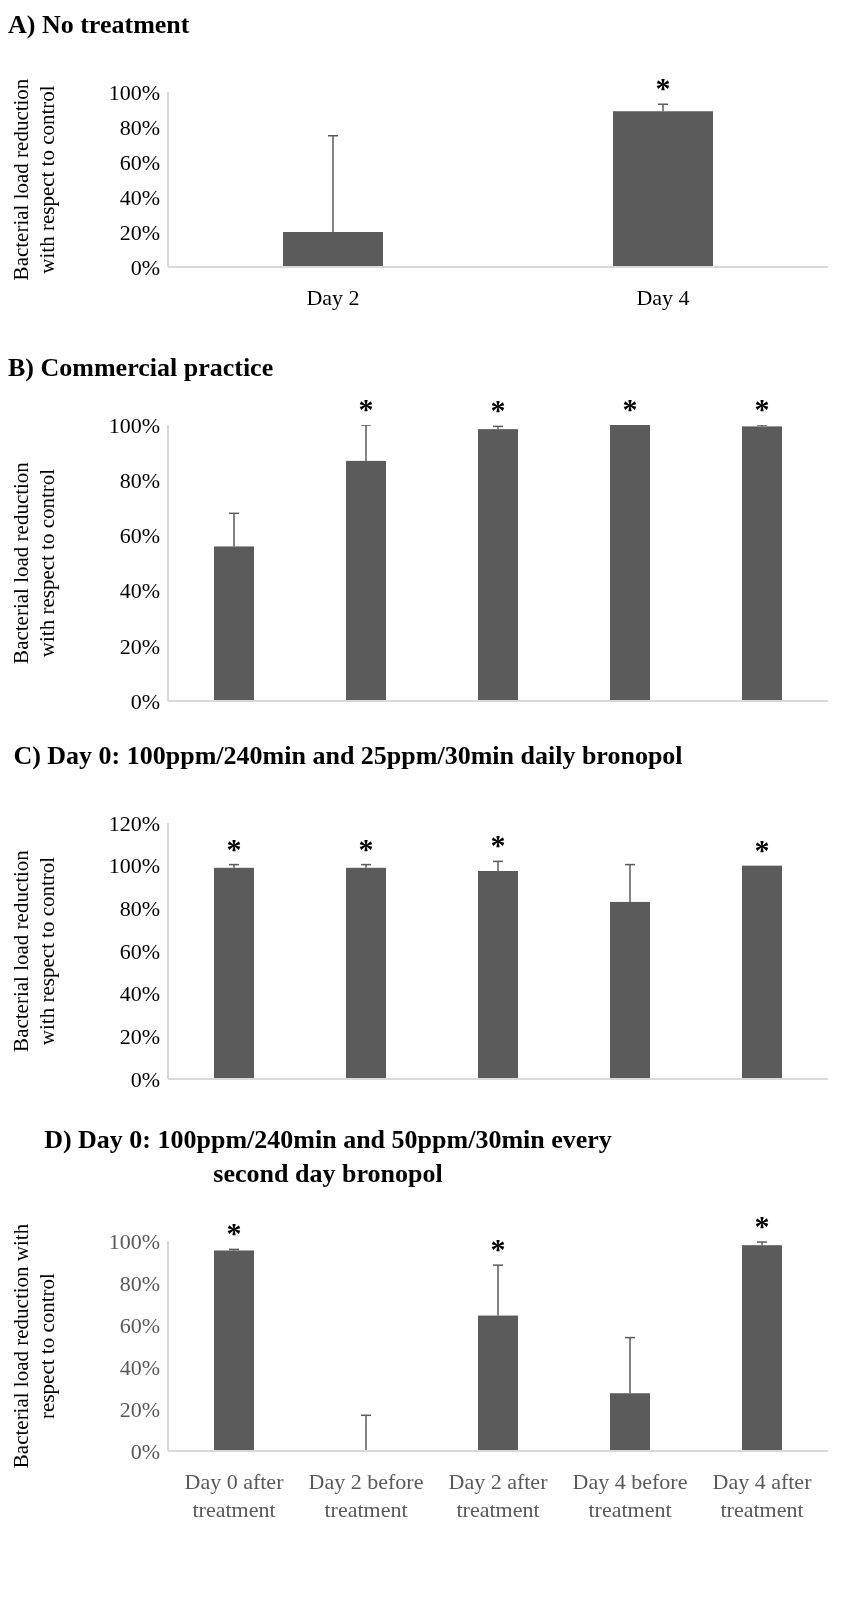 The image size is (846, 1597). Describe the element at coordinates (99, 25) in the screenshot. I see `chart-title: A) No treatment` at that location.